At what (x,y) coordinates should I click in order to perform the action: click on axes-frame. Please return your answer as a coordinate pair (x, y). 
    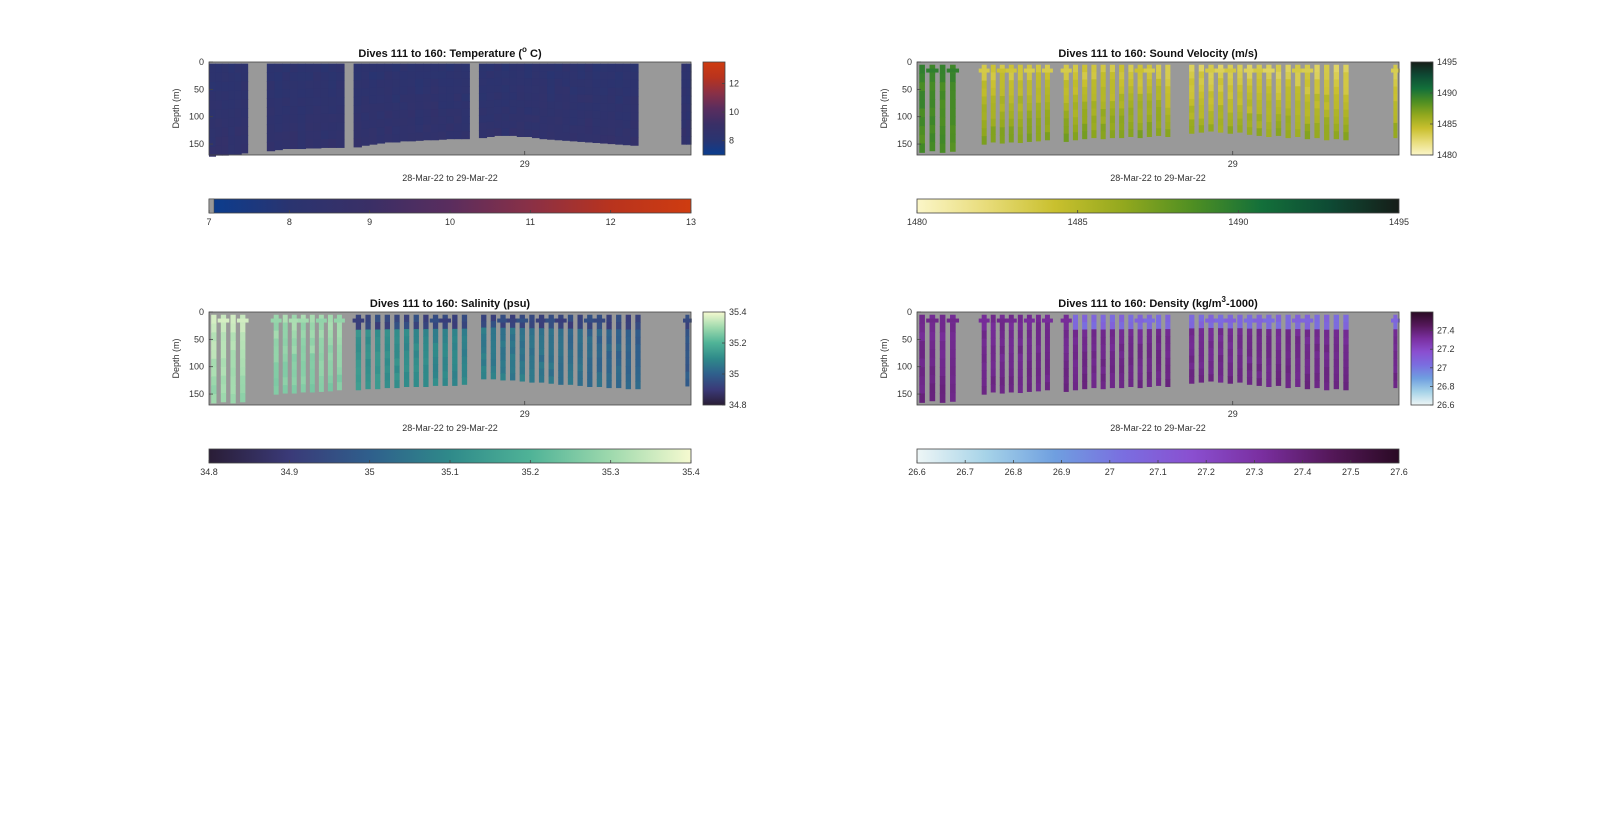
    Looking at the image, I should click on (450, 108).